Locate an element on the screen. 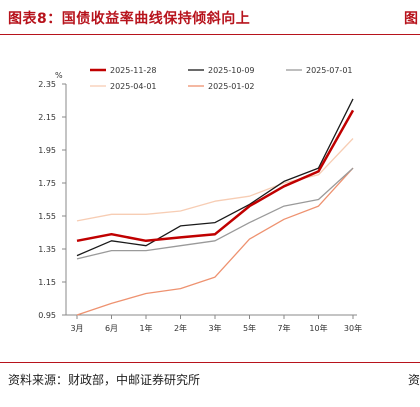 The height and width of the screenshot is (407, 420). y-tick-label: 1.75 is located at coordinates (47, 183).